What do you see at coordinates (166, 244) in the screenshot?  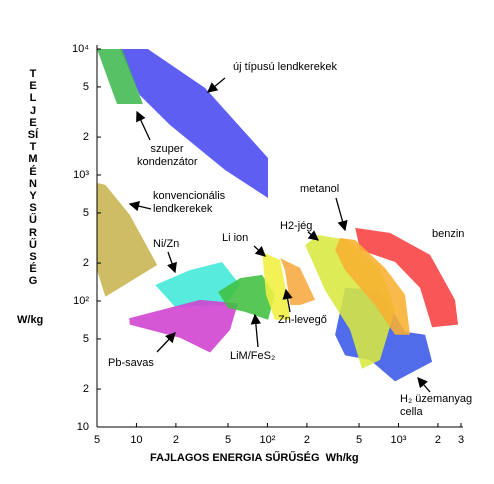 I see `region-label: Ni/Zn` at bounding box center [166, 244].